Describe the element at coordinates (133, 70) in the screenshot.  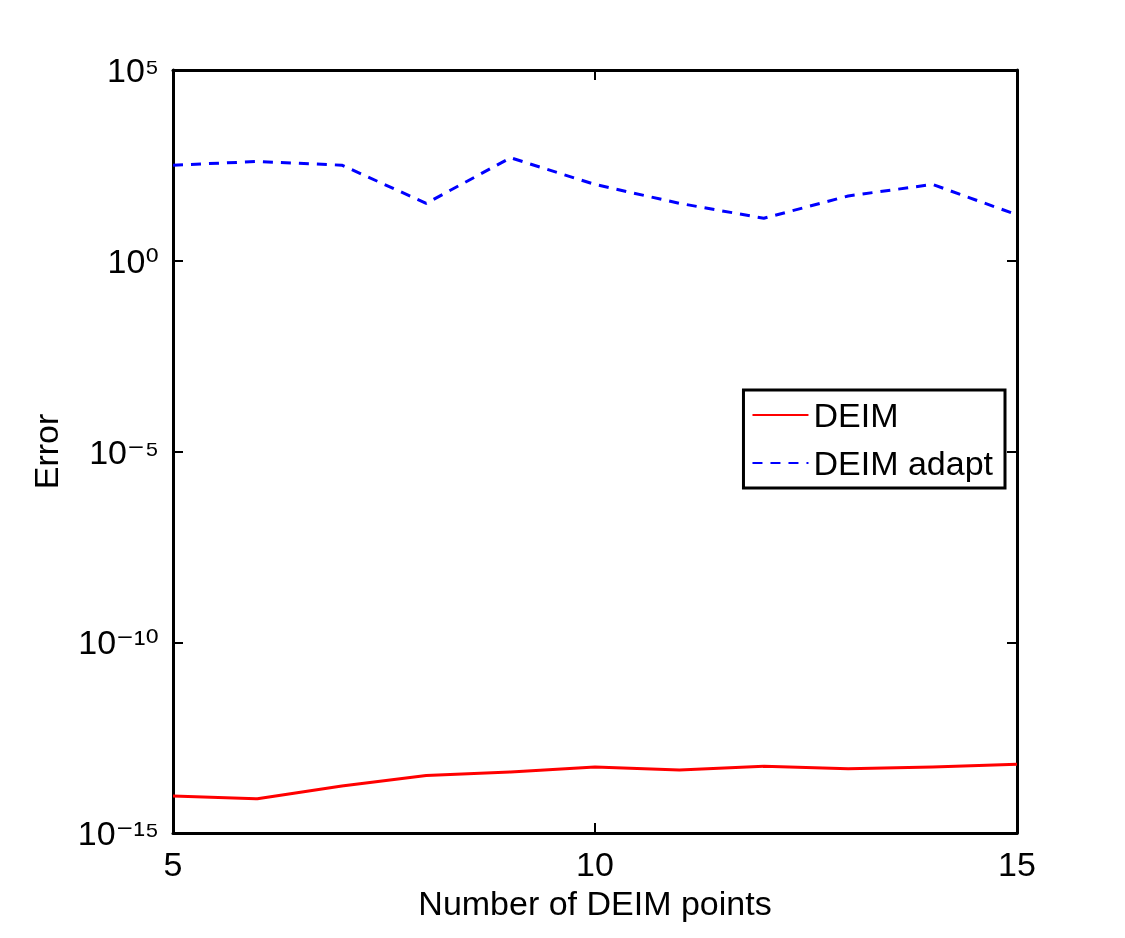
I see `y-tick-label: 10⁵` at that location.